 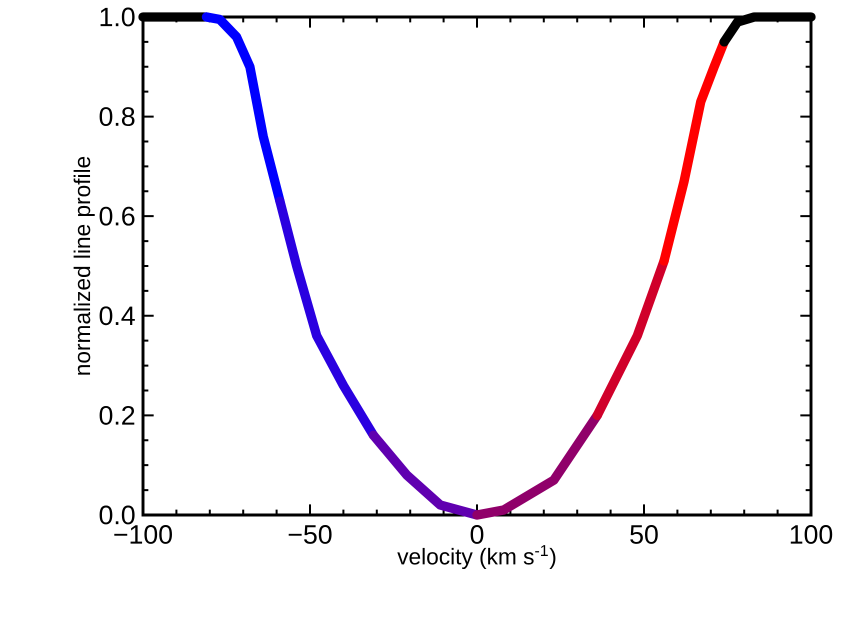 I want to click on y-tick-label: 0.0, so click(x=117, y=515).